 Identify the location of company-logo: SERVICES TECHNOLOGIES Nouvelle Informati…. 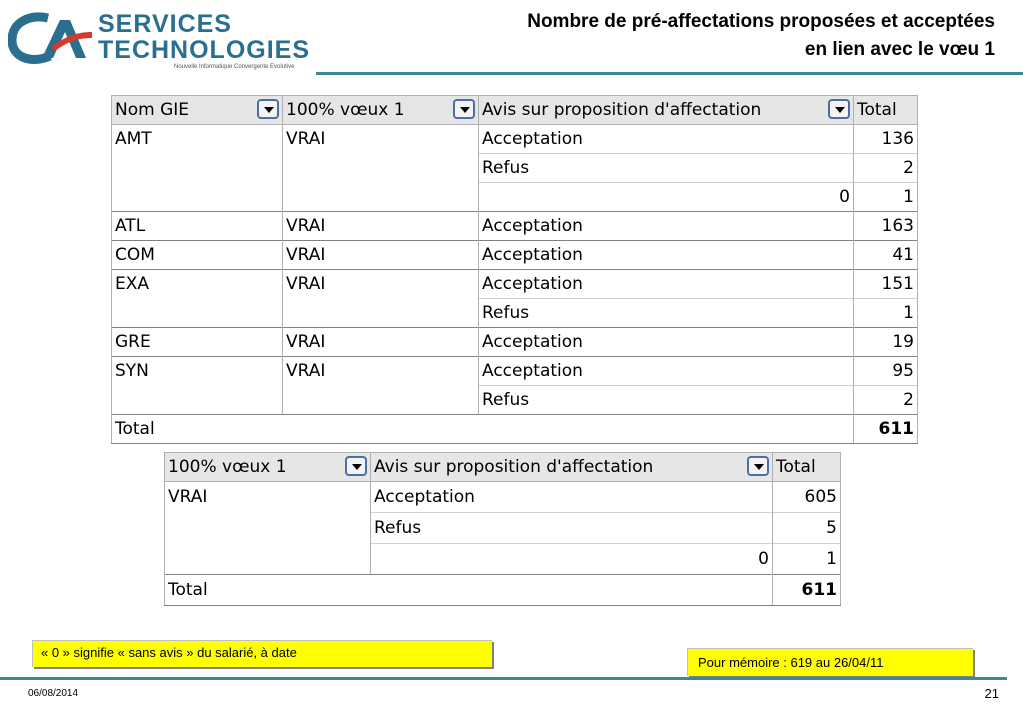
(162, 41).